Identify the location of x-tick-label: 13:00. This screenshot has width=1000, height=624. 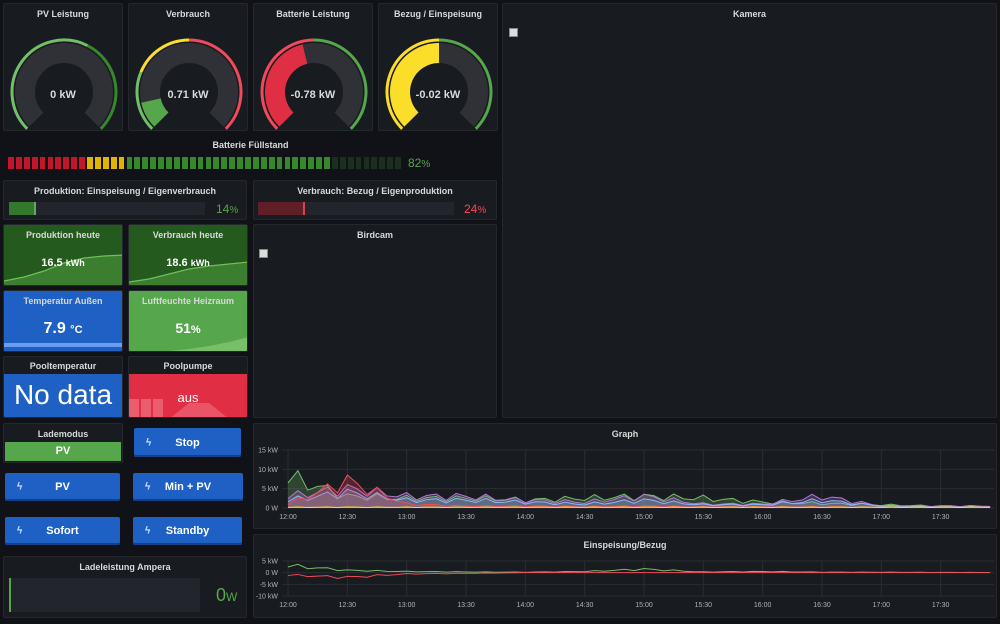
(407, 517).